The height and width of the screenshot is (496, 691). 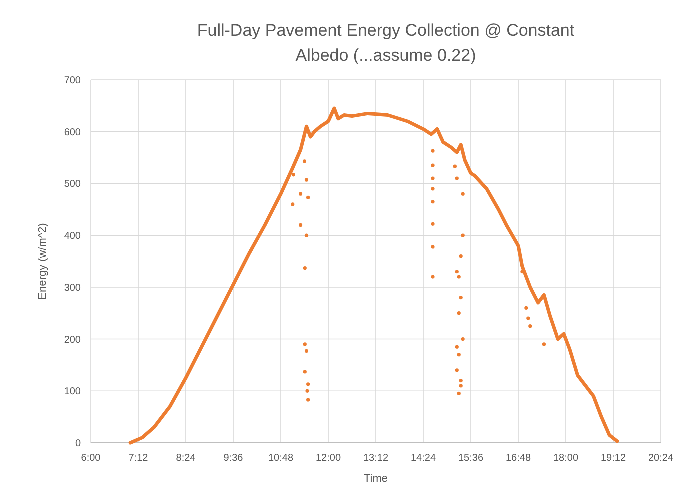 What do you see at coordinates (471, 458) in the screenshot?
I see `x-tick-label: 15:36` at bounding box center [471, 458].